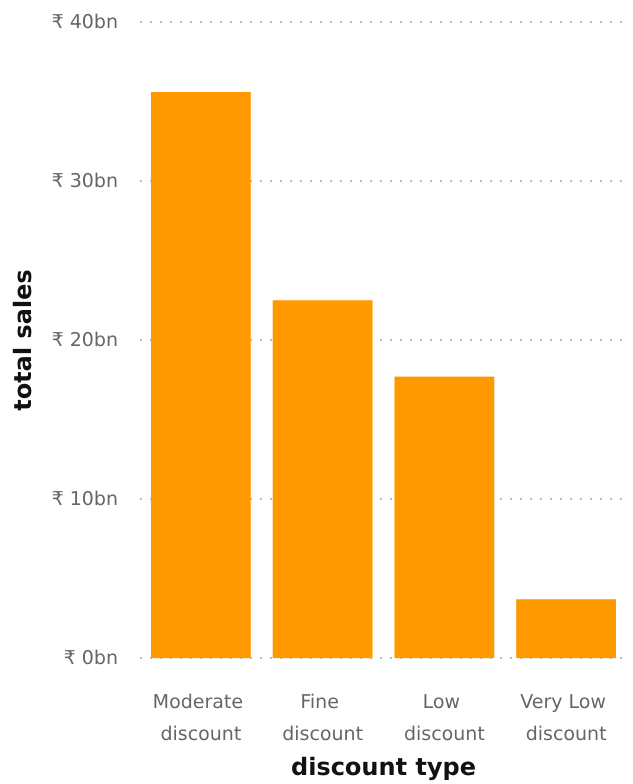 The width and height of the screenshot is (633, 784). I want to click on x-axis-title: discount type, so click(383, 767).